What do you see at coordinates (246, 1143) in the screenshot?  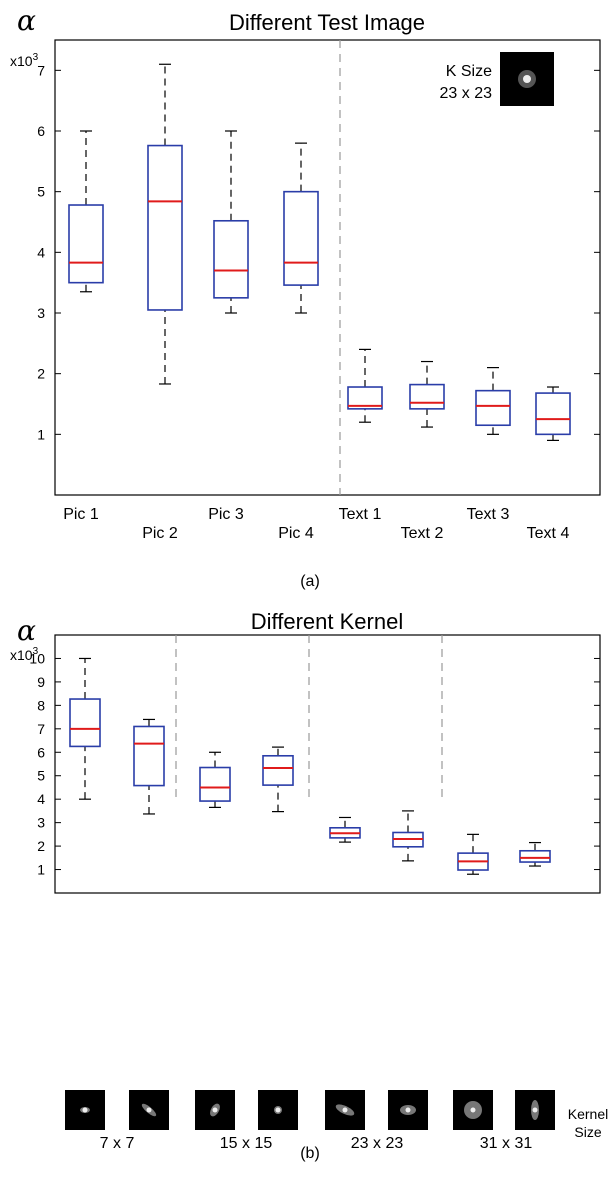 I see `group-label: 15 x 15` at bounding box center [246, 1143].